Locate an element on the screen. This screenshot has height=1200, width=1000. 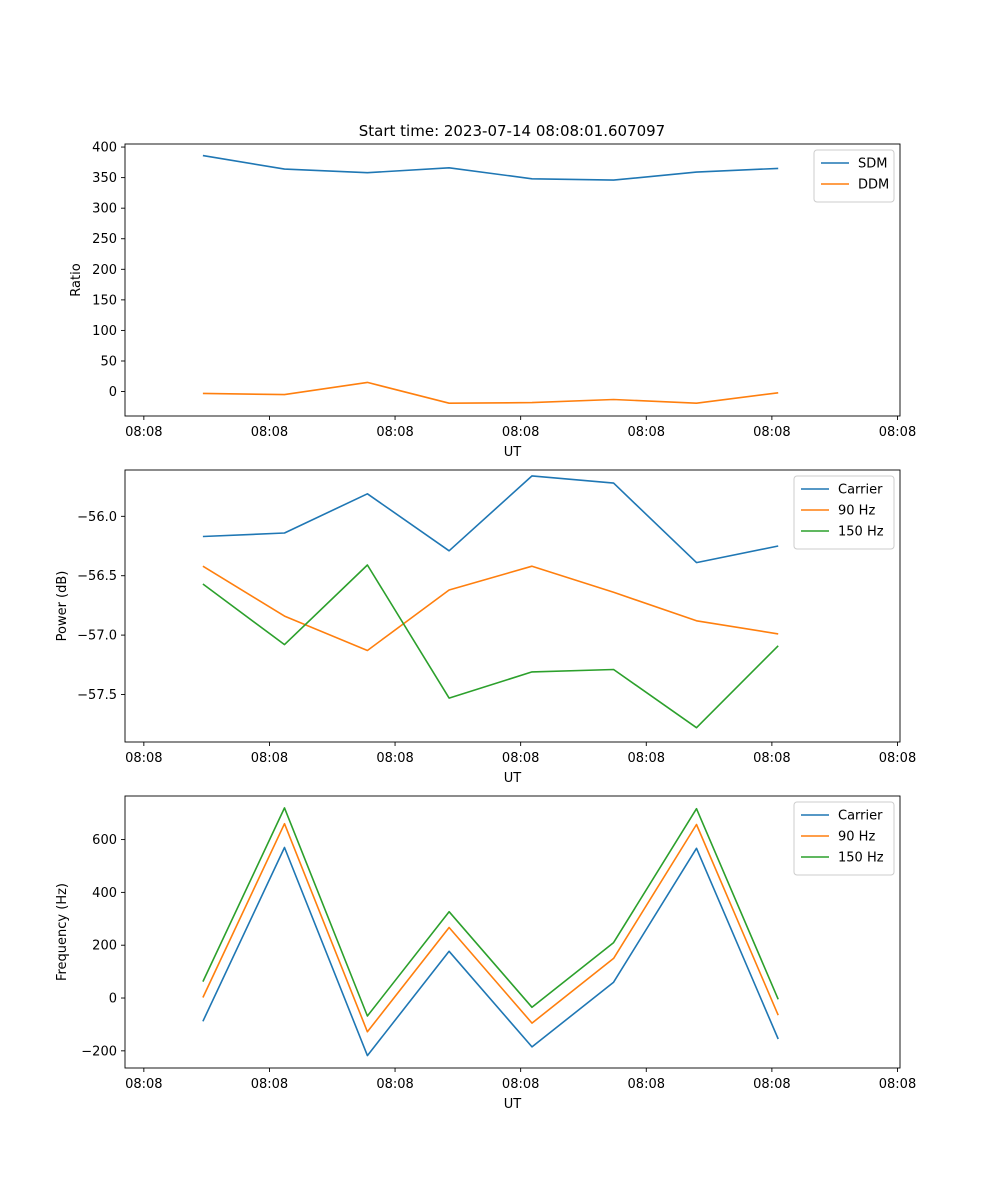
figure-title: Start time: 2023-07-14 08:08:01.607097 is located at coordinates (512, 131).